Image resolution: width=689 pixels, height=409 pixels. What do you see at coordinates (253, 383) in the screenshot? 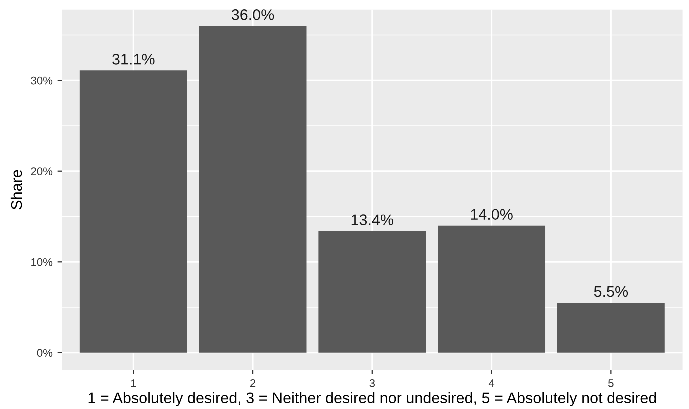
I see `x-tick-label: 2` at bounding box center [253, 383].